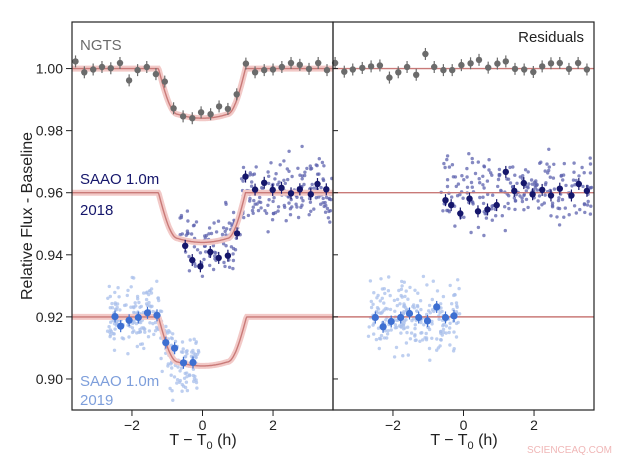 Image resolution: width=624 pixels, height=460 pixels. I want to click on x-tick-label: −2, so click(393, 425).